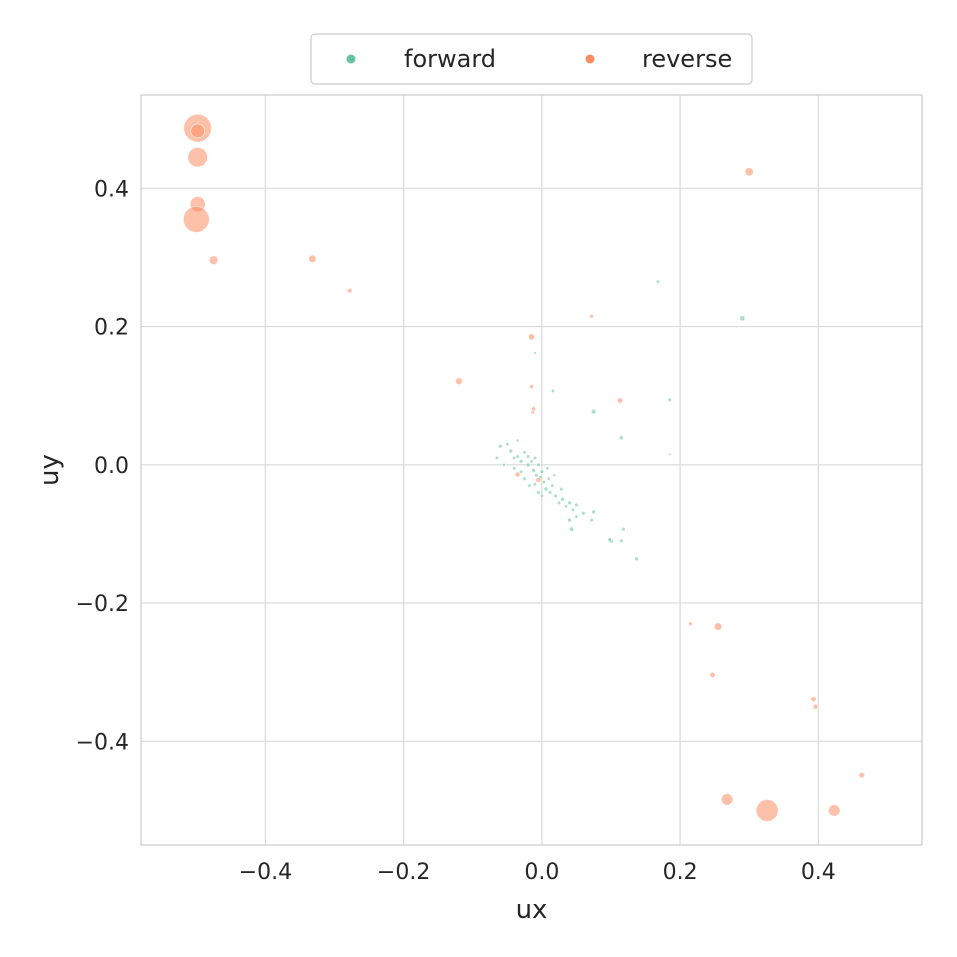  Describe the element at coordinates (818, 872) in the screenshot. I see `x-tick-label: 0.4` at that location.